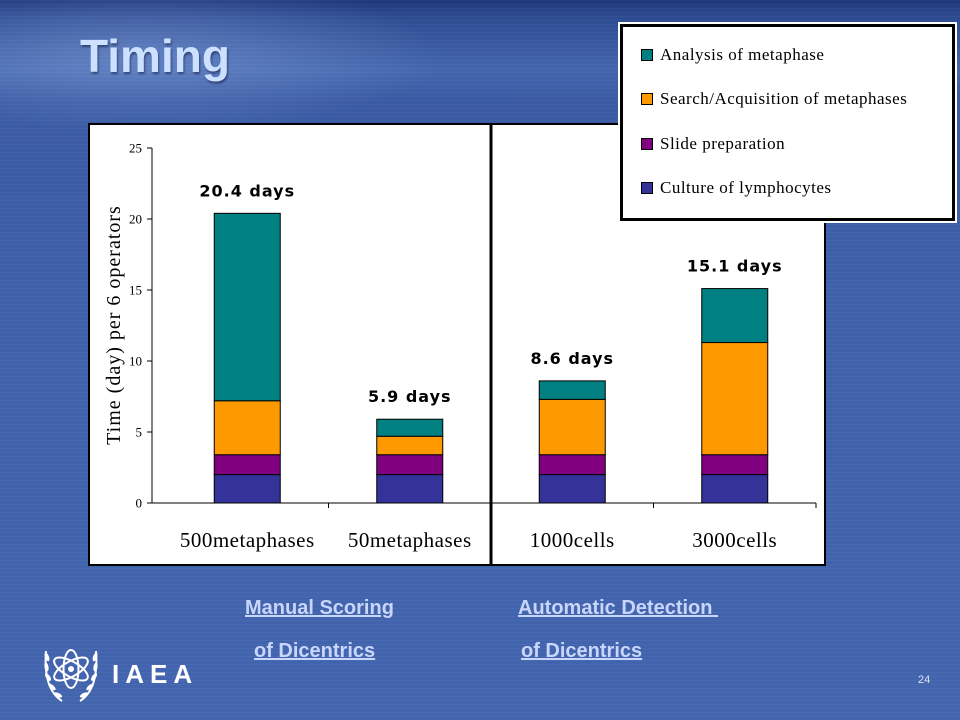 Image resolution: width=960 pixels, height=720 pixels. I want to click on page-number: 24, so click(924, 680).